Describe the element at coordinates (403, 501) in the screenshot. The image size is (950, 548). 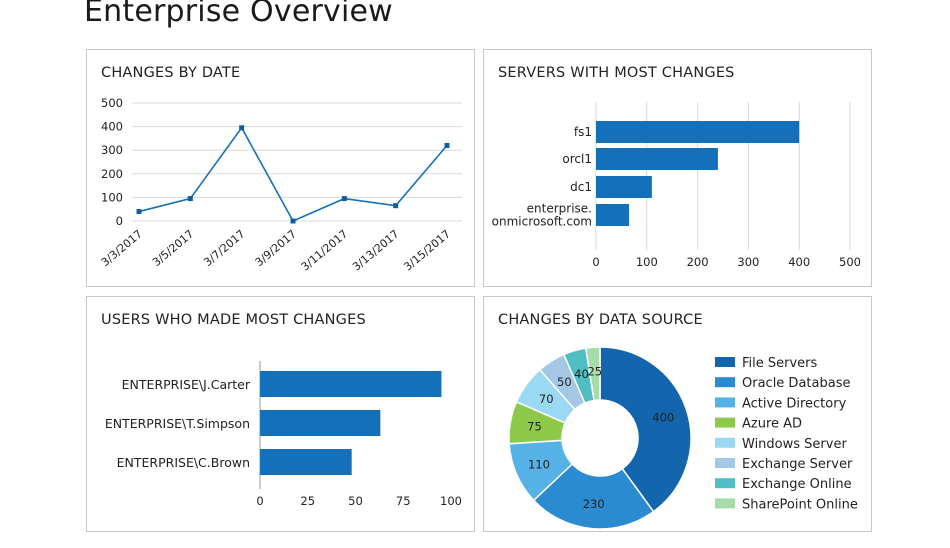
I see `x-tick-label: 75` at that location.